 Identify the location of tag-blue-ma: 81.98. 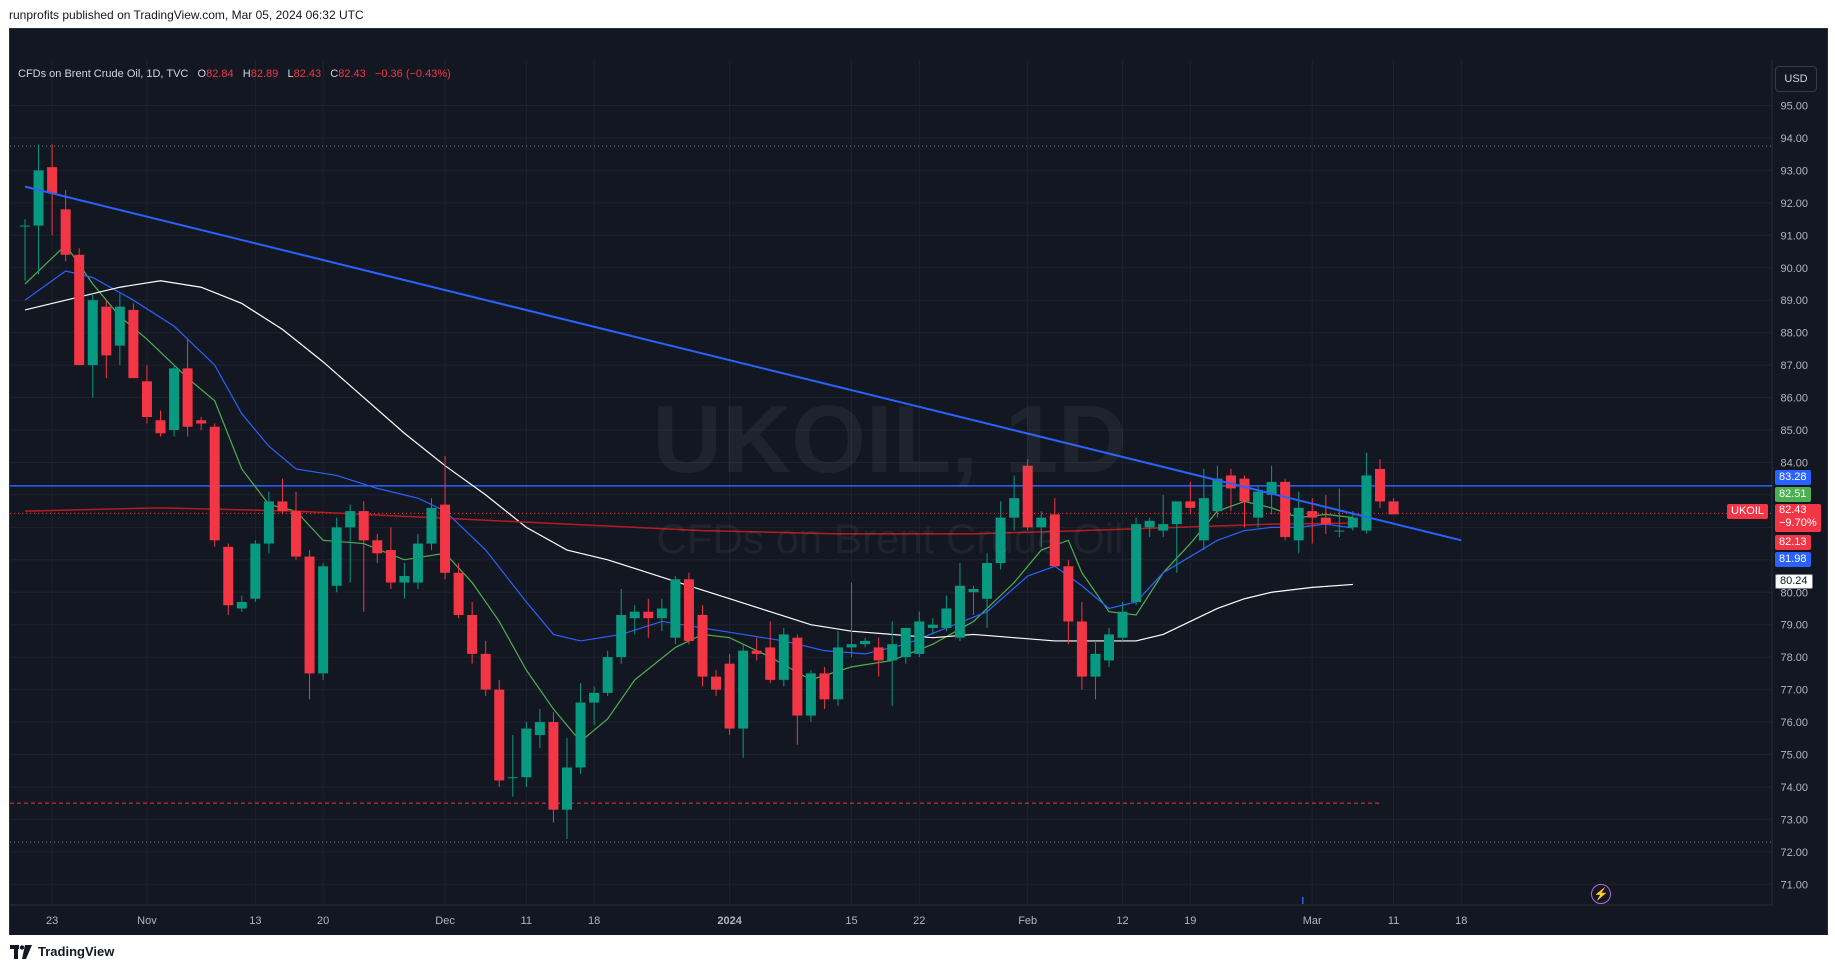
(1793, 559).